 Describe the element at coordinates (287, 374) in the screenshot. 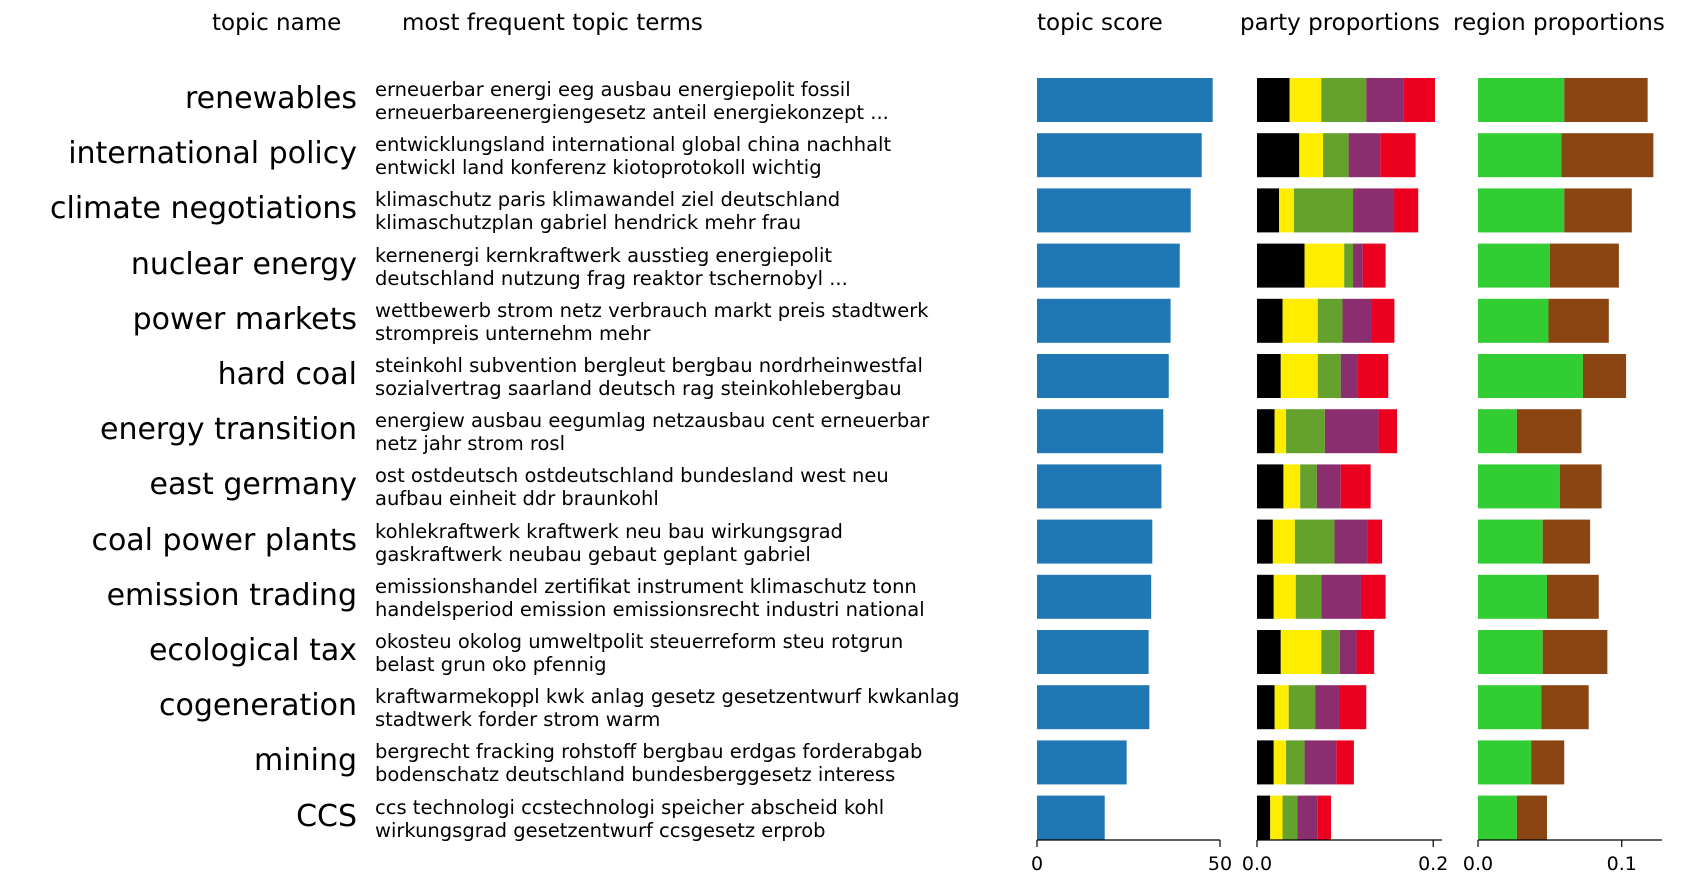

I see `topic-name-label: hard coal` at that location.